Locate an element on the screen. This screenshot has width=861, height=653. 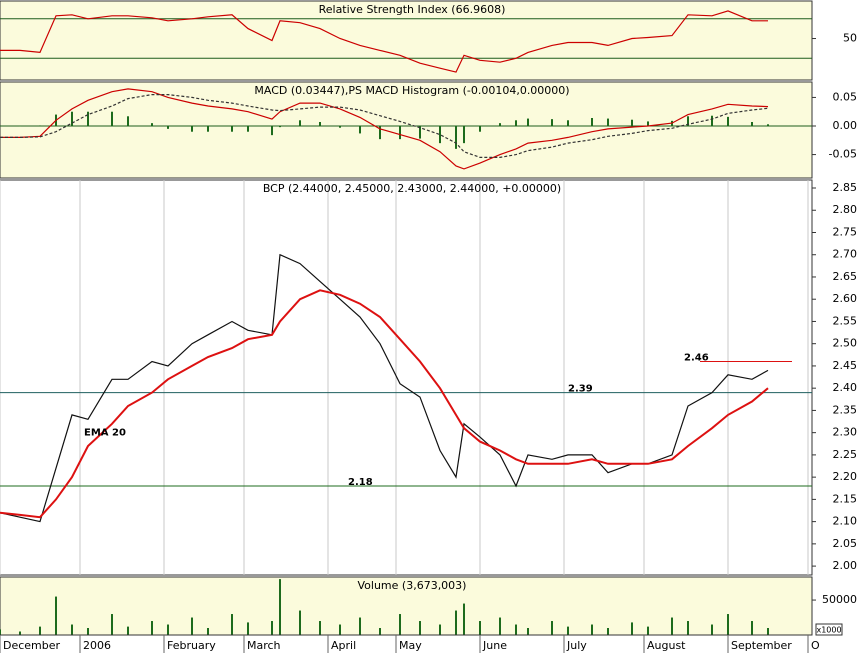
y-tick-label: 2.55 is located at coordinates (845, 320).